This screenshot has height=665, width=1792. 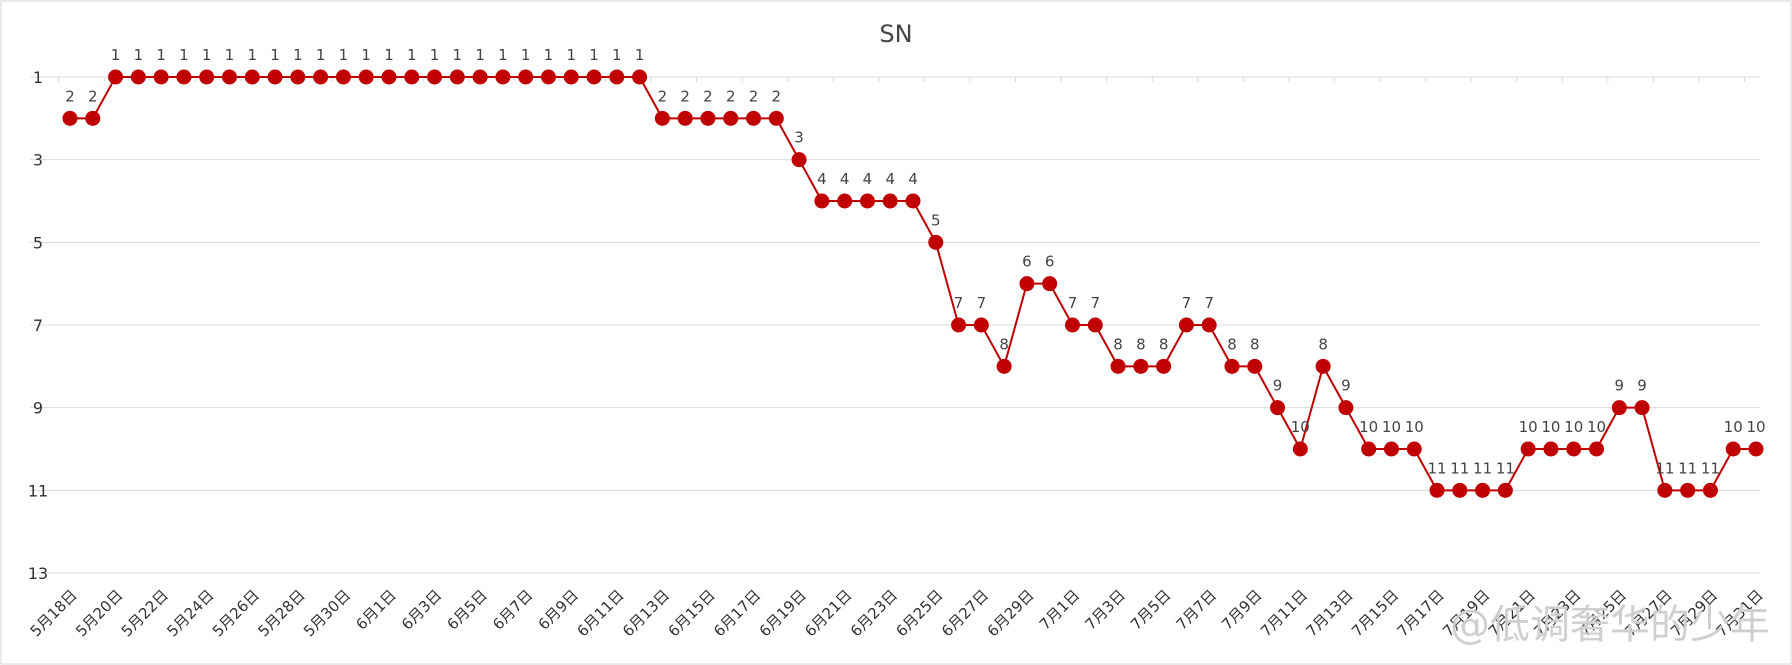 What do you see at coordinates (281, 613) in the screenshot?
I see `x-tick-label: 5月28日` at bounding box center [281, 613].